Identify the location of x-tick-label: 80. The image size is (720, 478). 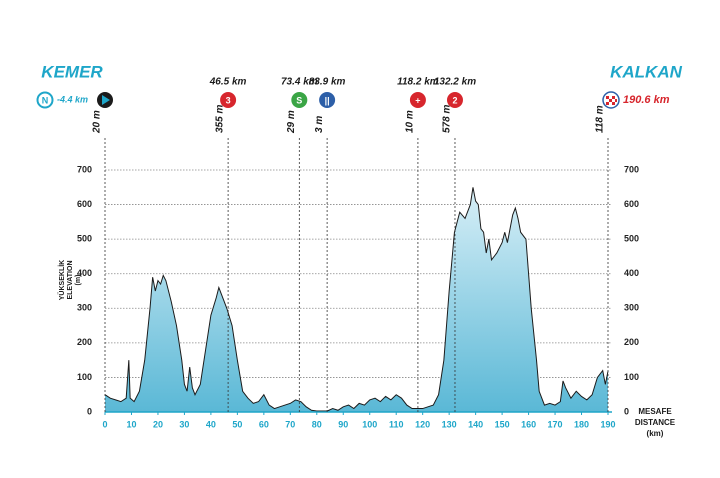
(317, 424).